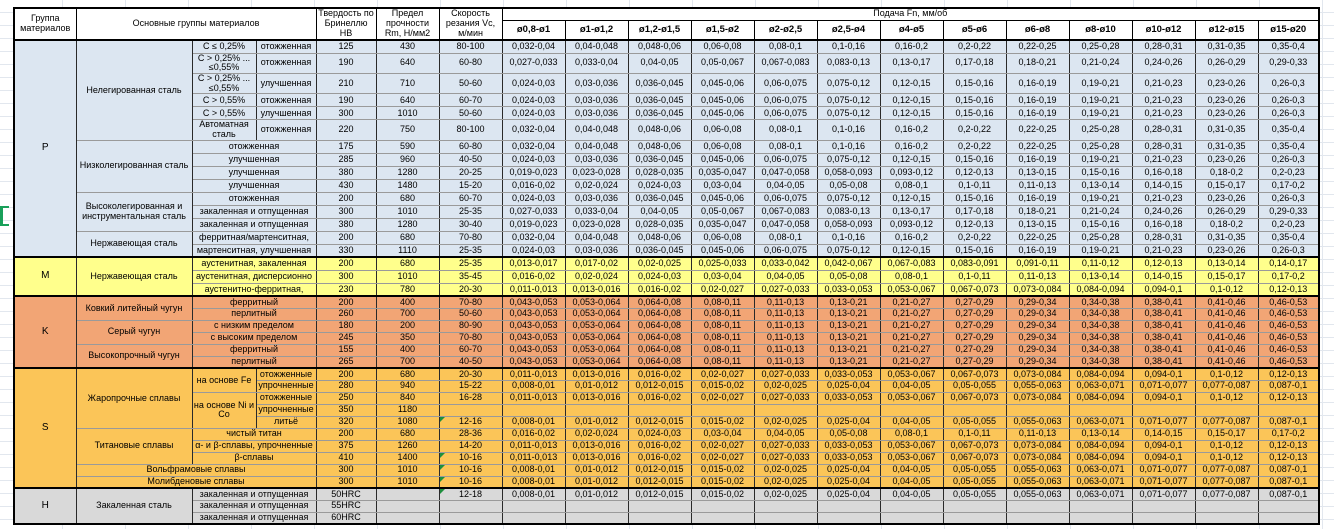 This screenshot has width=1334, height=529. What do you see at coordinates (596, 30) in the screenshot?
I see `header-diameter: ø1-ø1,2` at bounding box center [596, 30].